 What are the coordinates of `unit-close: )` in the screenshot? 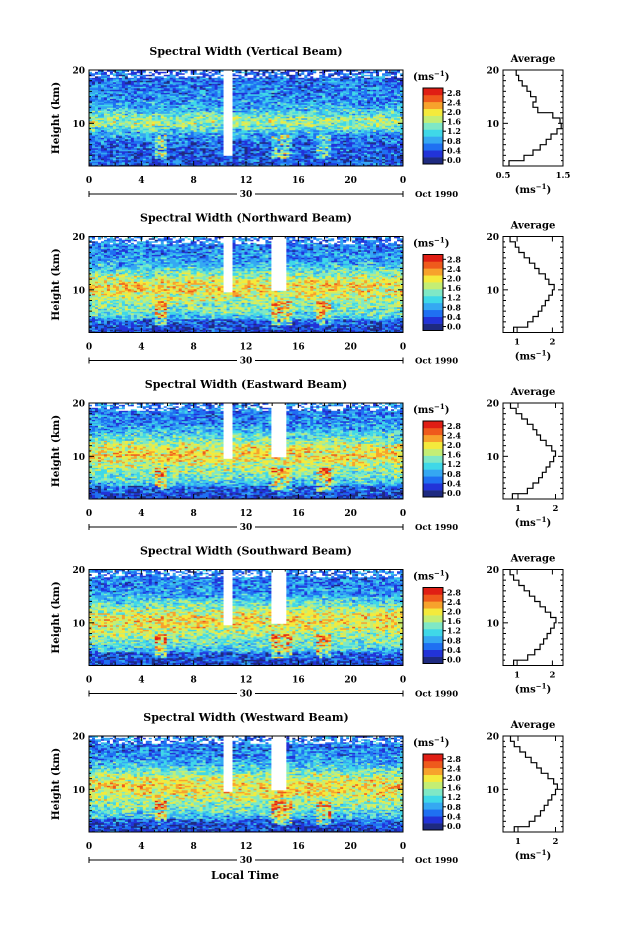 It's located at (447, 77).